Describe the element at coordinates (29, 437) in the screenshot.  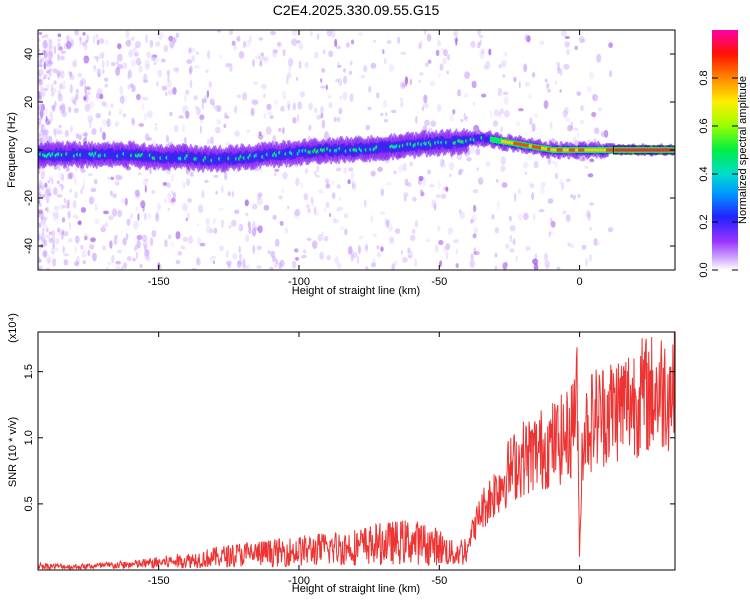
I see `snr-y-tick-label: 1.0` at that location.